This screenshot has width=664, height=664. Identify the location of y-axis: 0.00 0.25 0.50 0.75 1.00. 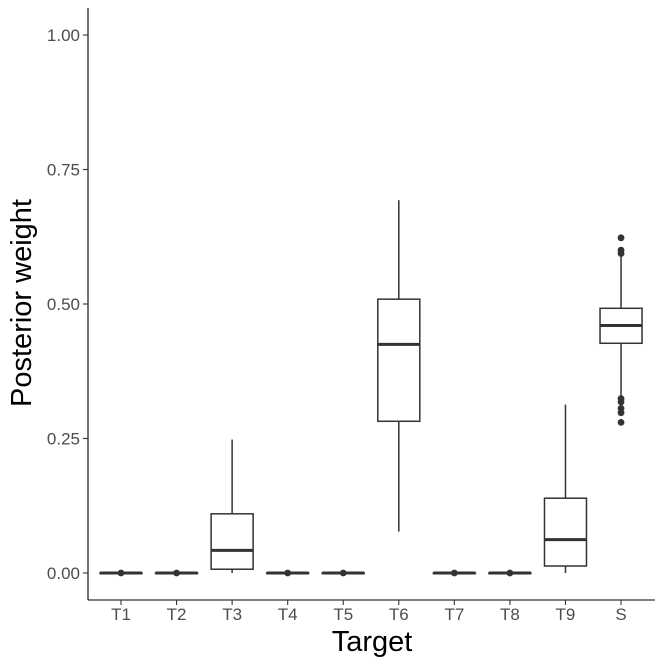
(68, 304).